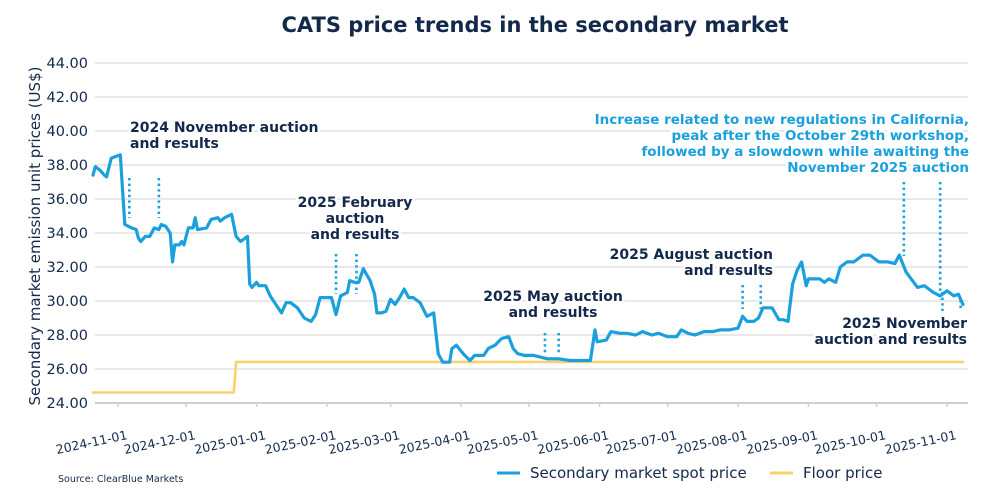 The height and width of the screenshot is (492, 1000). What do you see at coordinates (224, 128) in the screenshot?
I see `annotation-text-line: 2024 November auction` at bounding box center [224, 128].